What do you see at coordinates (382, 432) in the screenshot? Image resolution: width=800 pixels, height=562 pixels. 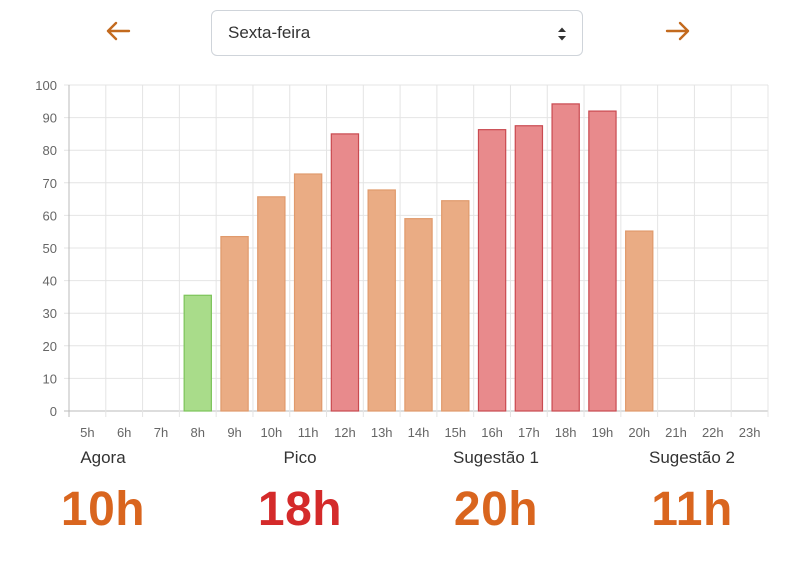 I see `x-tick-label: 13h` at bounding box center [382, 432].